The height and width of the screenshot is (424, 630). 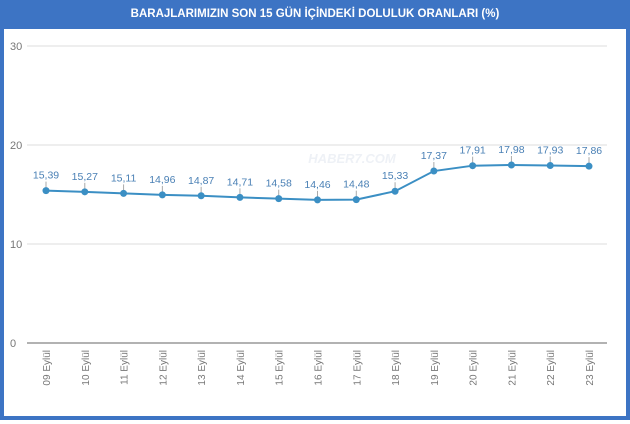 I want to click on data-label: 14,87, so click(x=201, y=181).